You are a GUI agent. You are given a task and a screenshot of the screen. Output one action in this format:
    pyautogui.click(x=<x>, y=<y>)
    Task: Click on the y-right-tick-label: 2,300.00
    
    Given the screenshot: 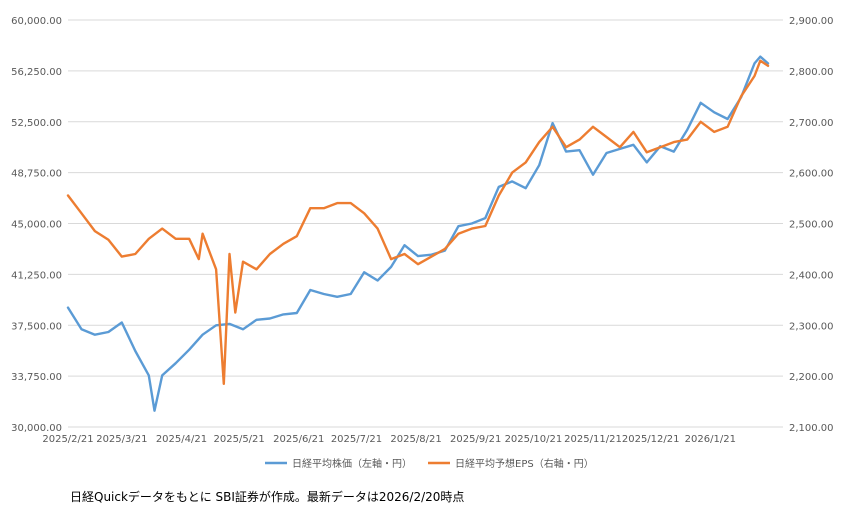 What is the action you would take?
    pyautogui.click(x=811, y=326)
    